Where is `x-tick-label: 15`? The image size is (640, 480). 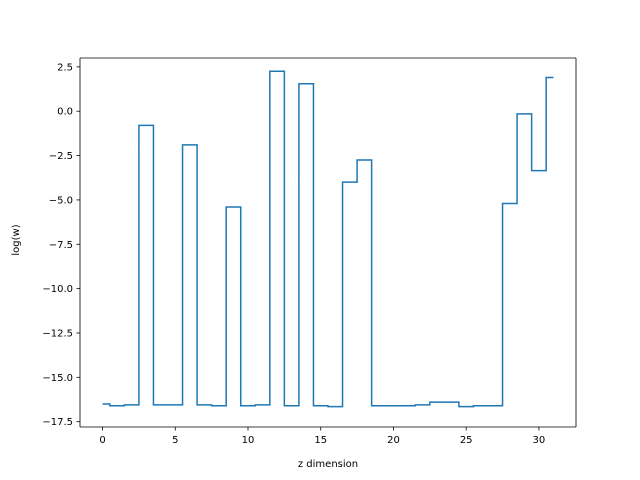
x-tick-label: 15 is located at coordinates (320, 440).